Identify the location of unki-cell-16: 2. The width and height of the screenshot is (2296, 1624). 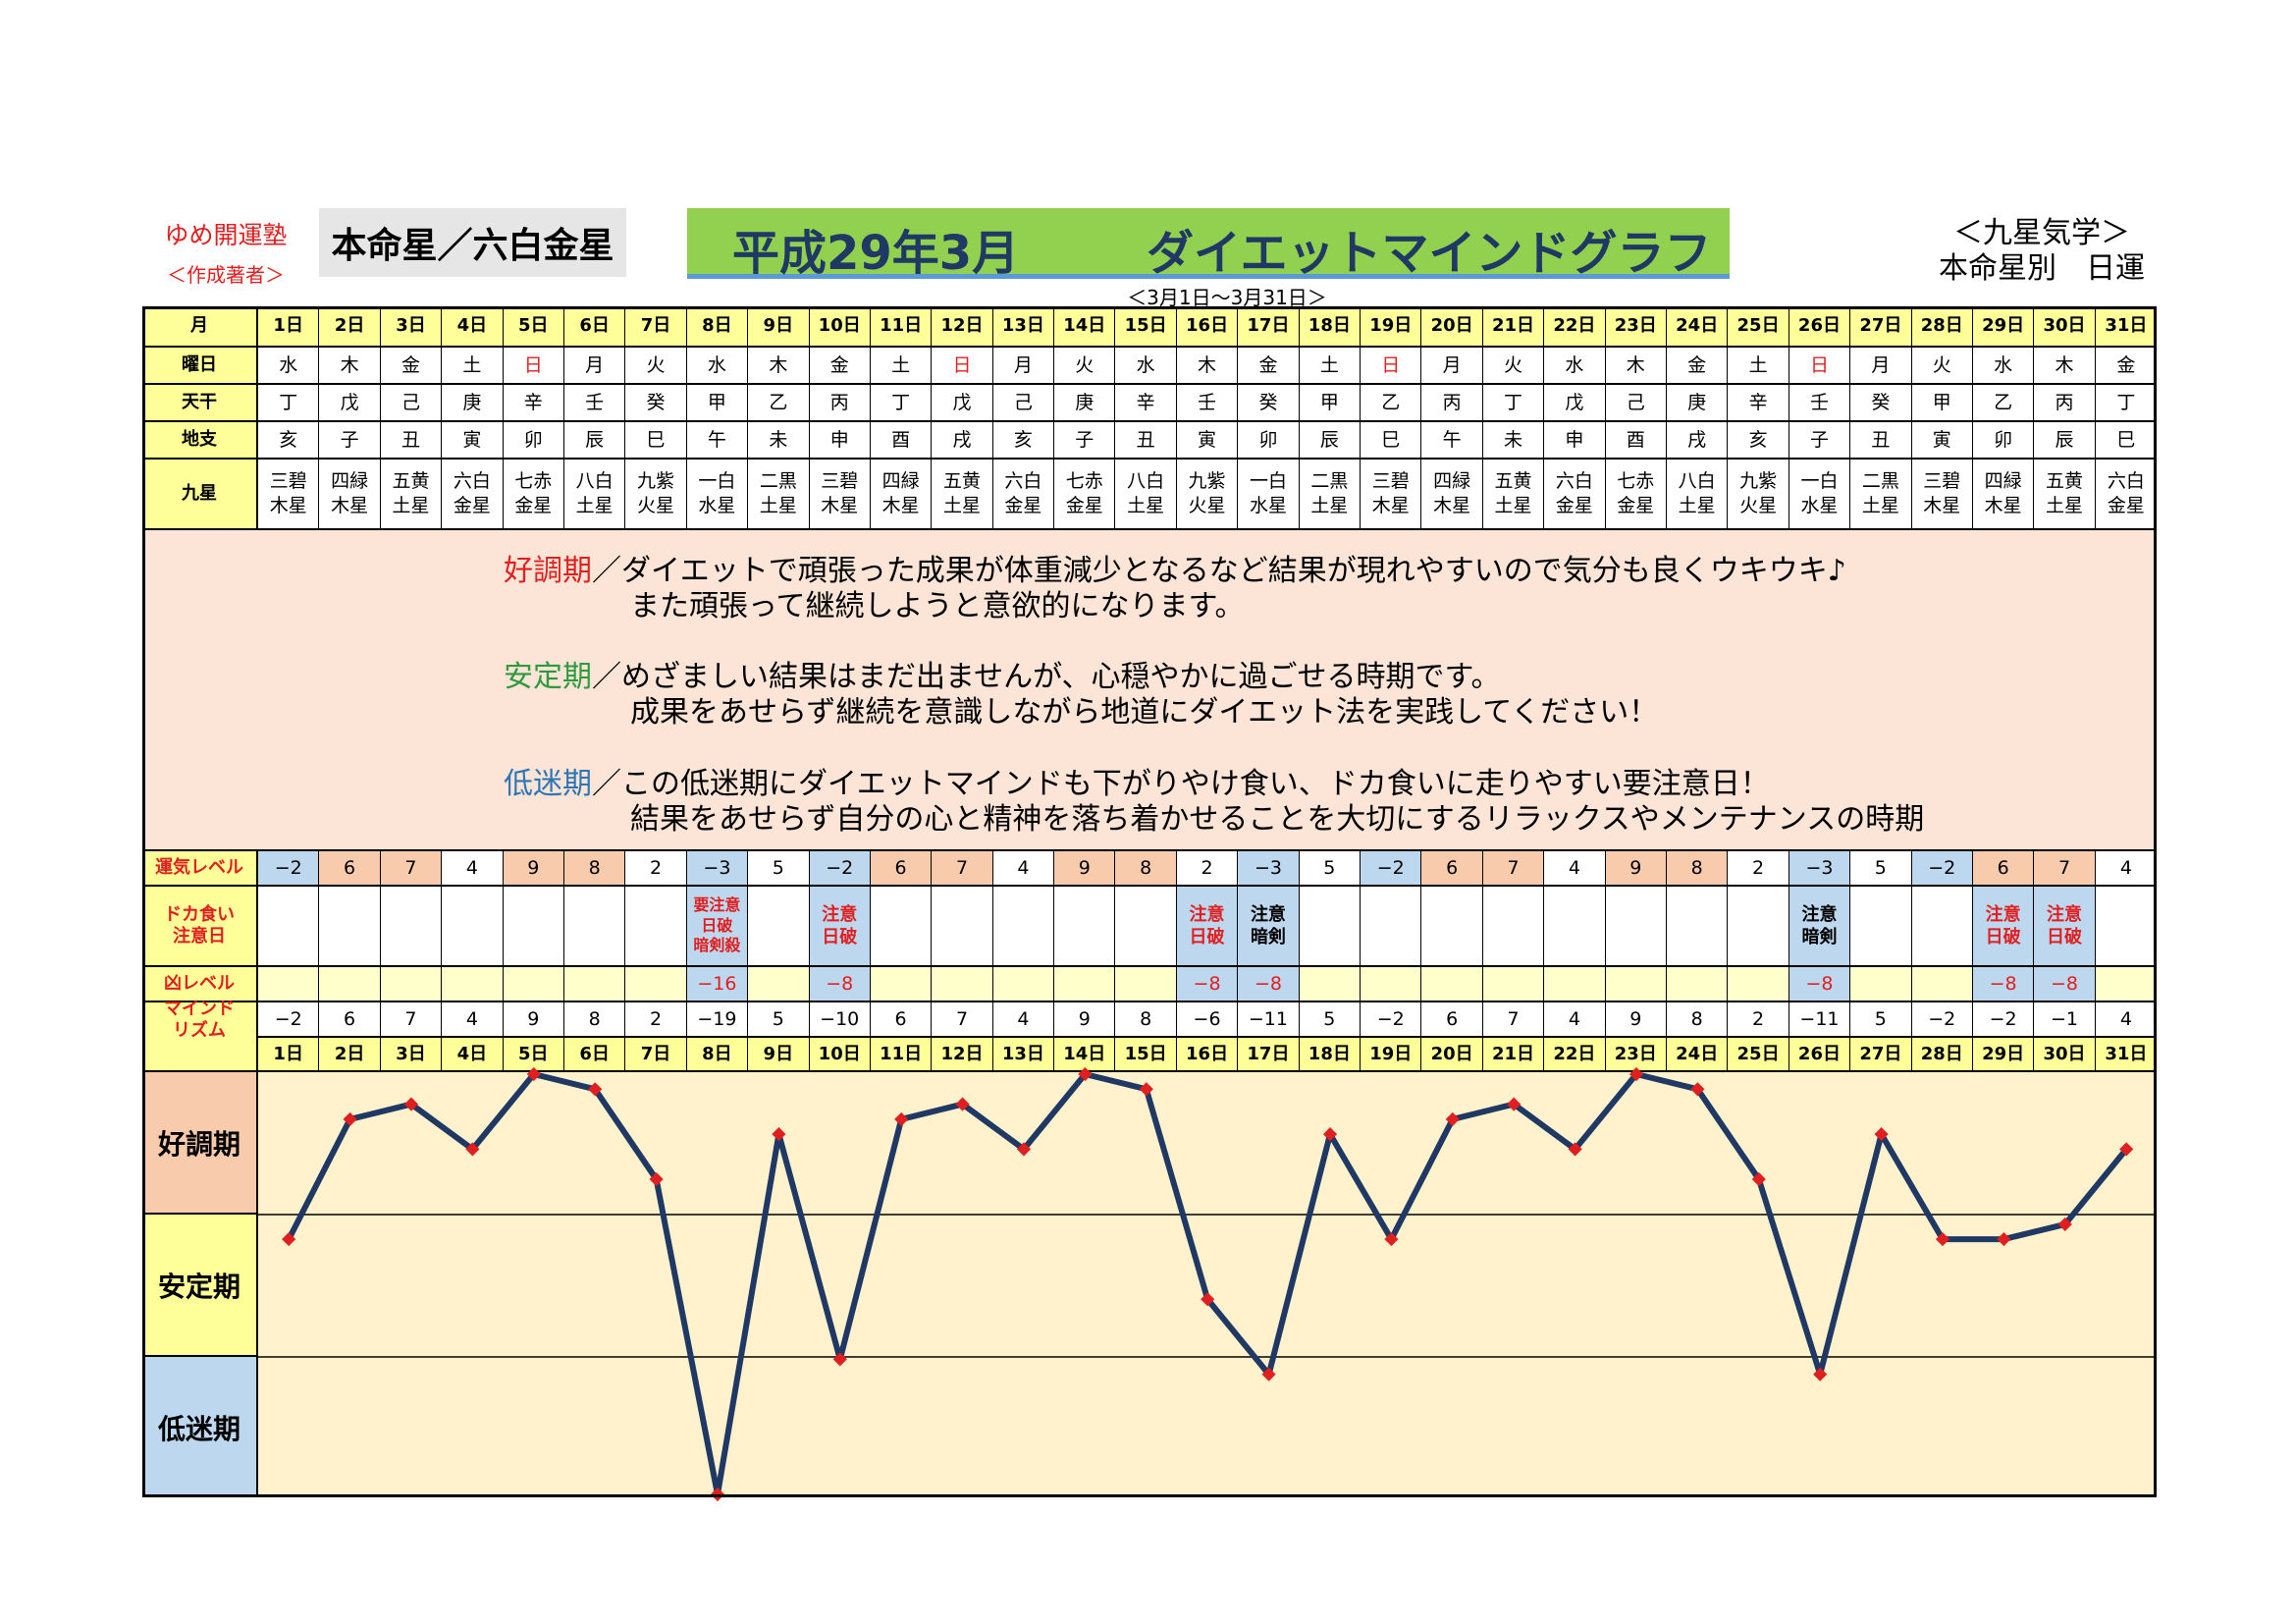
(1207, 869).